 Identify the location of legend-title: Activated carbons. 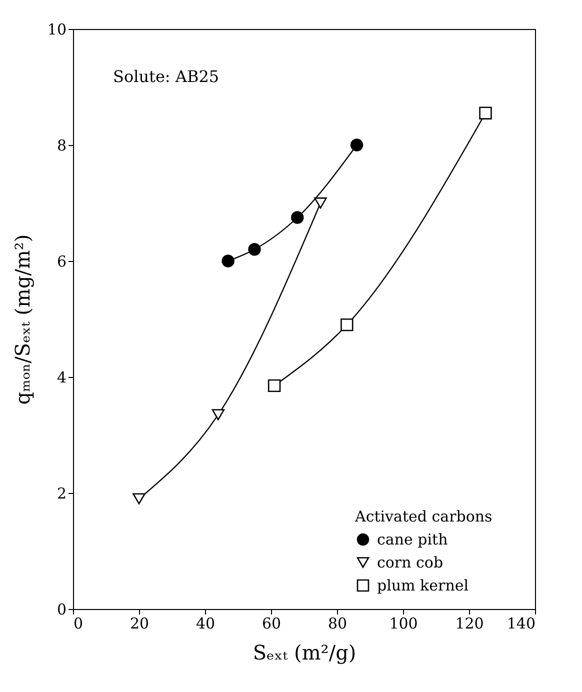
(423, 517).